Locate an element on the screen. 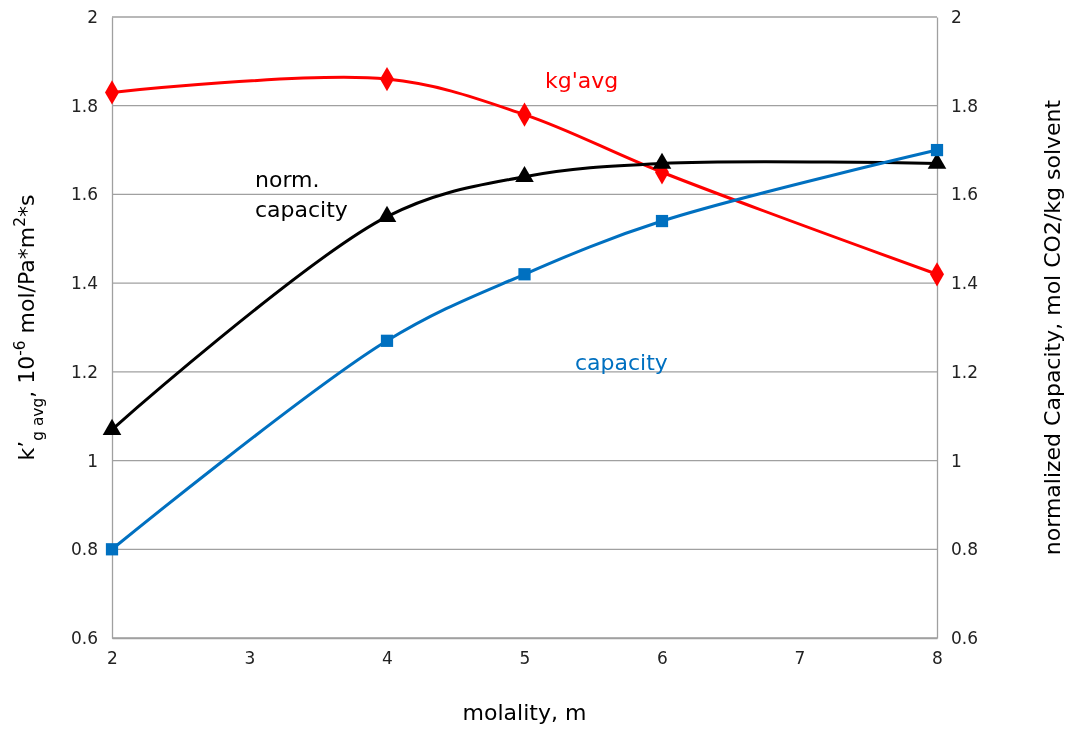 The image size is (1072, 729). series-label: kg'avg is located at coordinates (582, 80).